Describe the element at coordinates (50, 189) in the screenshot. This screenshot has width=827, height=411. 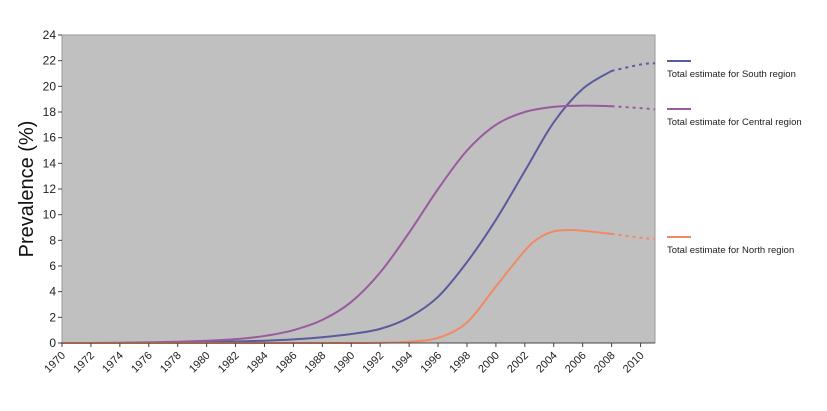
I see `y-tick-label: 12` at that location.